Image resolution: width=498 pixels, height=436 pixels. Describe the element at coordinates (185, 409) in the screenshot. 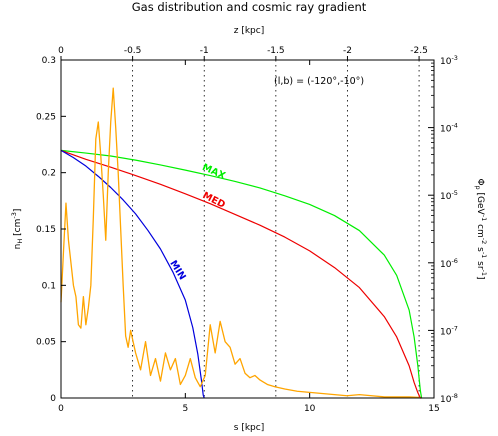

I see `x-tick-label: 5` at that location.